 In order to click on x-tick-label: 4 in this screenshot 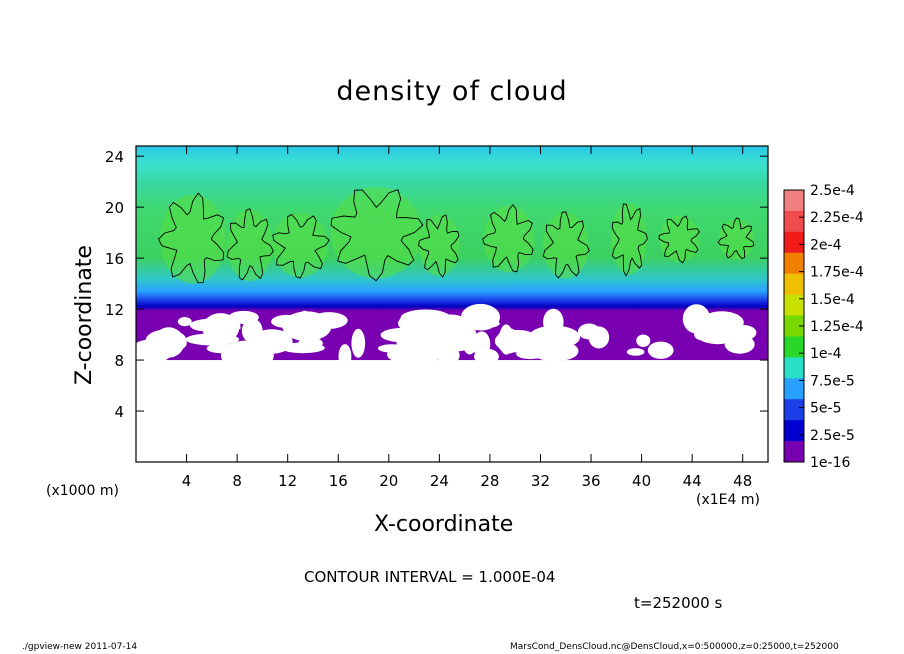, I will do `click(187, 481)`.